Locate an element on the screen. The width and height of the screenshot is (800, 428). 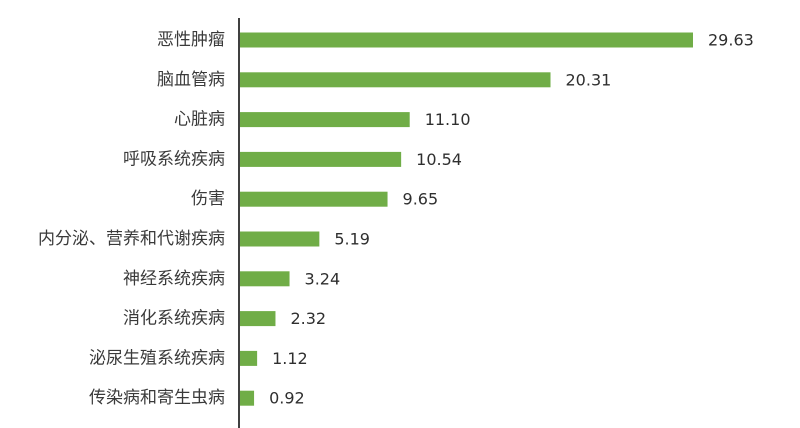
value-label: 0.92 is located at coordinates (287, 398).